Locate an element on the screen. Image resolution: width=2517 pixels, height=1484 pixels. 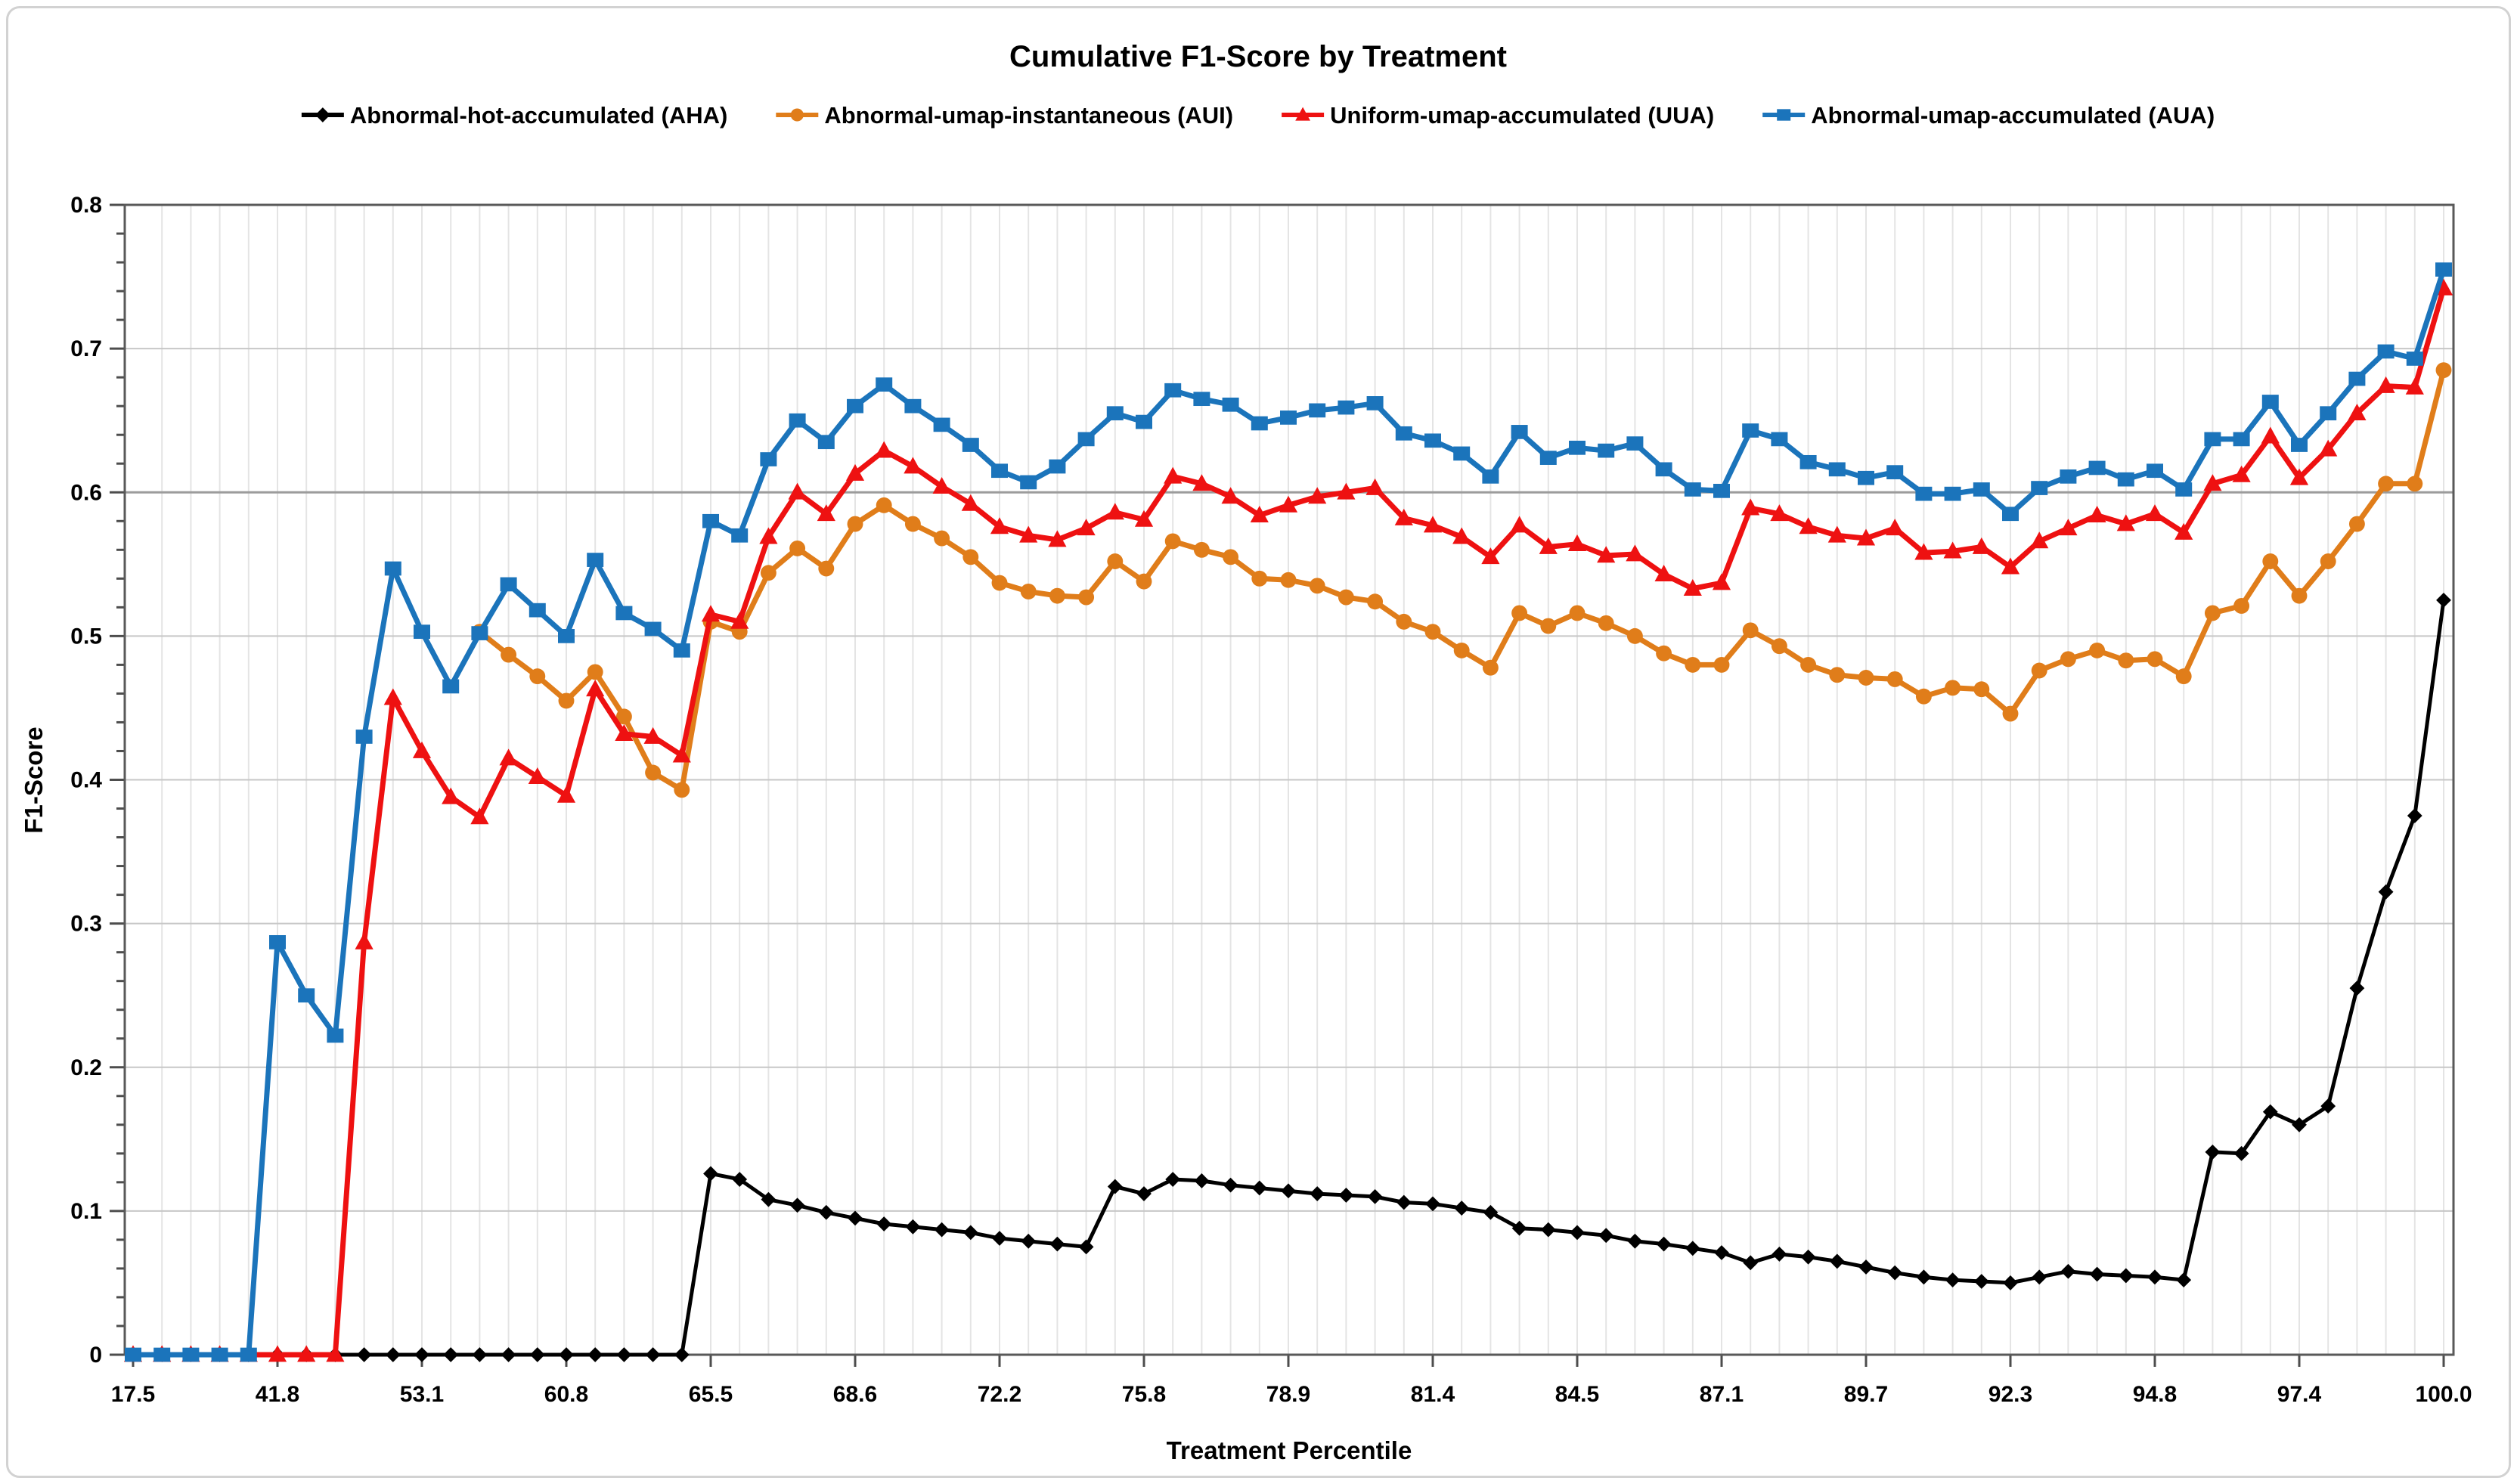
y-axis-title: F1-Score is located at coordinates (34, 780).